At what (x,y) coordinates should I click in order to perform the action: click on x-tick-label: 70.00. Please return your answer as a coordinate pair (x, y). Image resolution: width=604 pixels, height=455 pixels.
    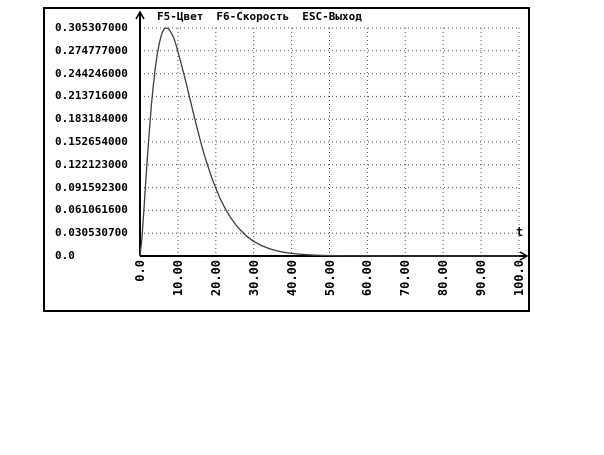
    Looking at the image, I should click on (405, 278).